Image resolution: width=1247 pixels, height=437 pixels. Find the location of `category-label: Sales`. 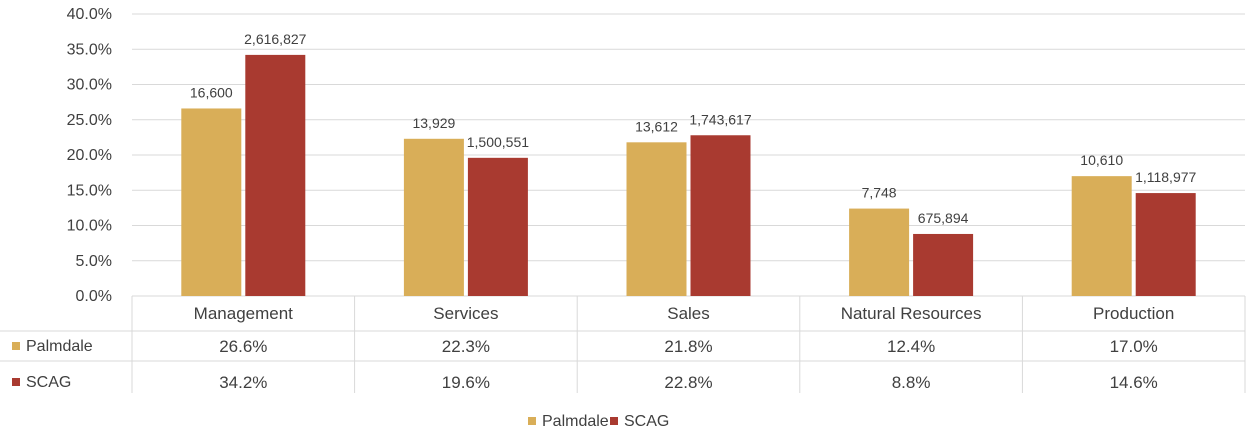

category-label: Sales is located at coordinates (688, 313).